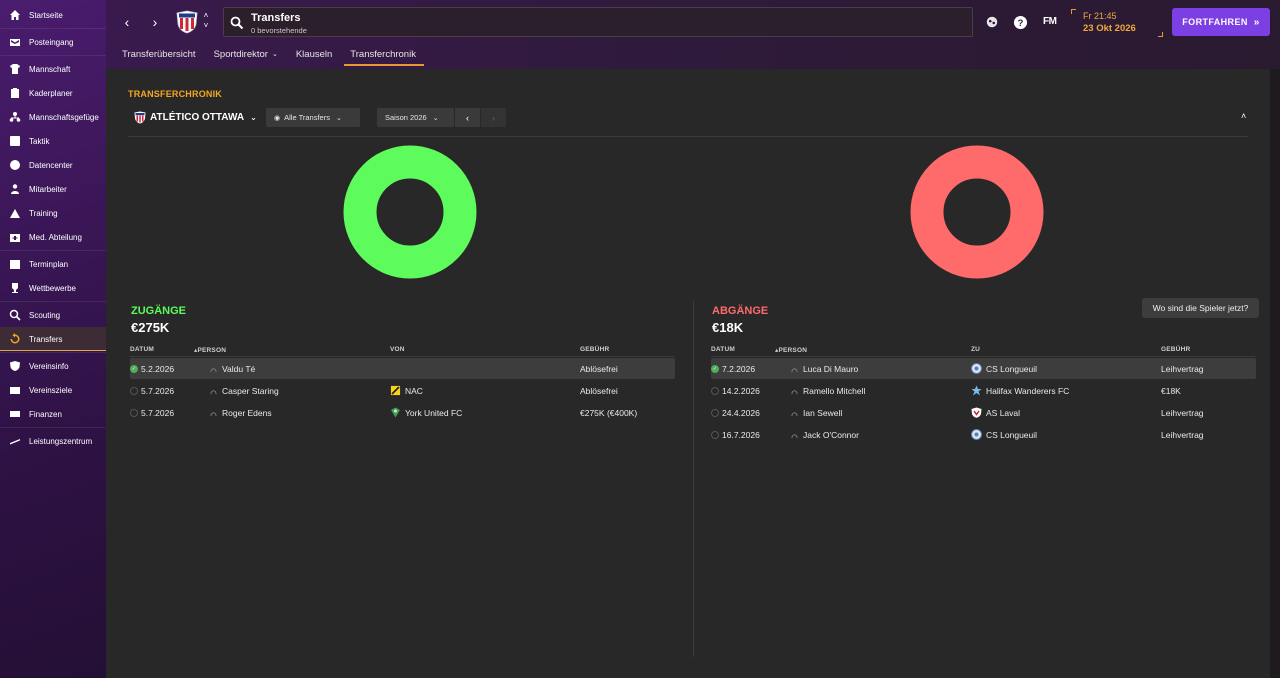 The width and height of the screenshot is (1280, 678). What do you see at coordinates (276, 18) in the screenshot?
I see `page-title: Transfers` at bounding box center [276, 18].